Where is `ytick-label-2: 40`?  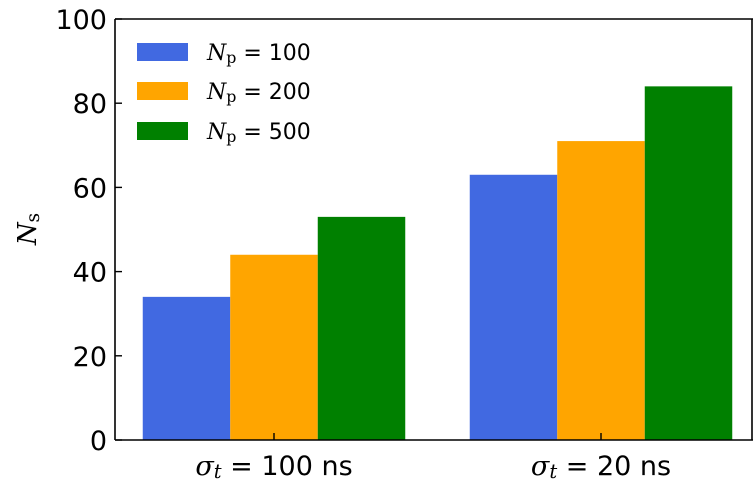
ytick-label-2: 40 is located at coordinates (90, 273).